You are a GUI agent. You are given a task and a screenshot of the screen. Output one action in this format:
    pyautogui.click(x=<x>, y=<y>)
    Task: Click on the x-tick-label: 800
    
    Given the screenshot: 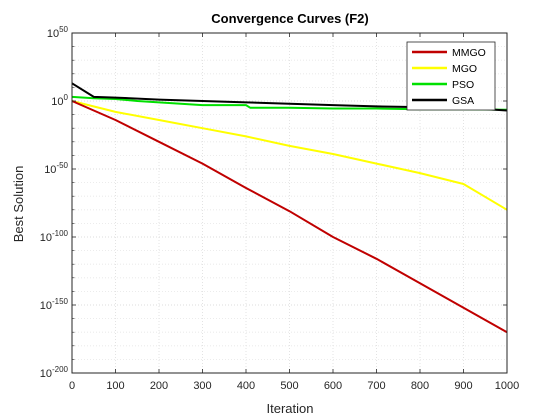 What is the action you would take?
    pyautogui.click(x=420, y=386)
    